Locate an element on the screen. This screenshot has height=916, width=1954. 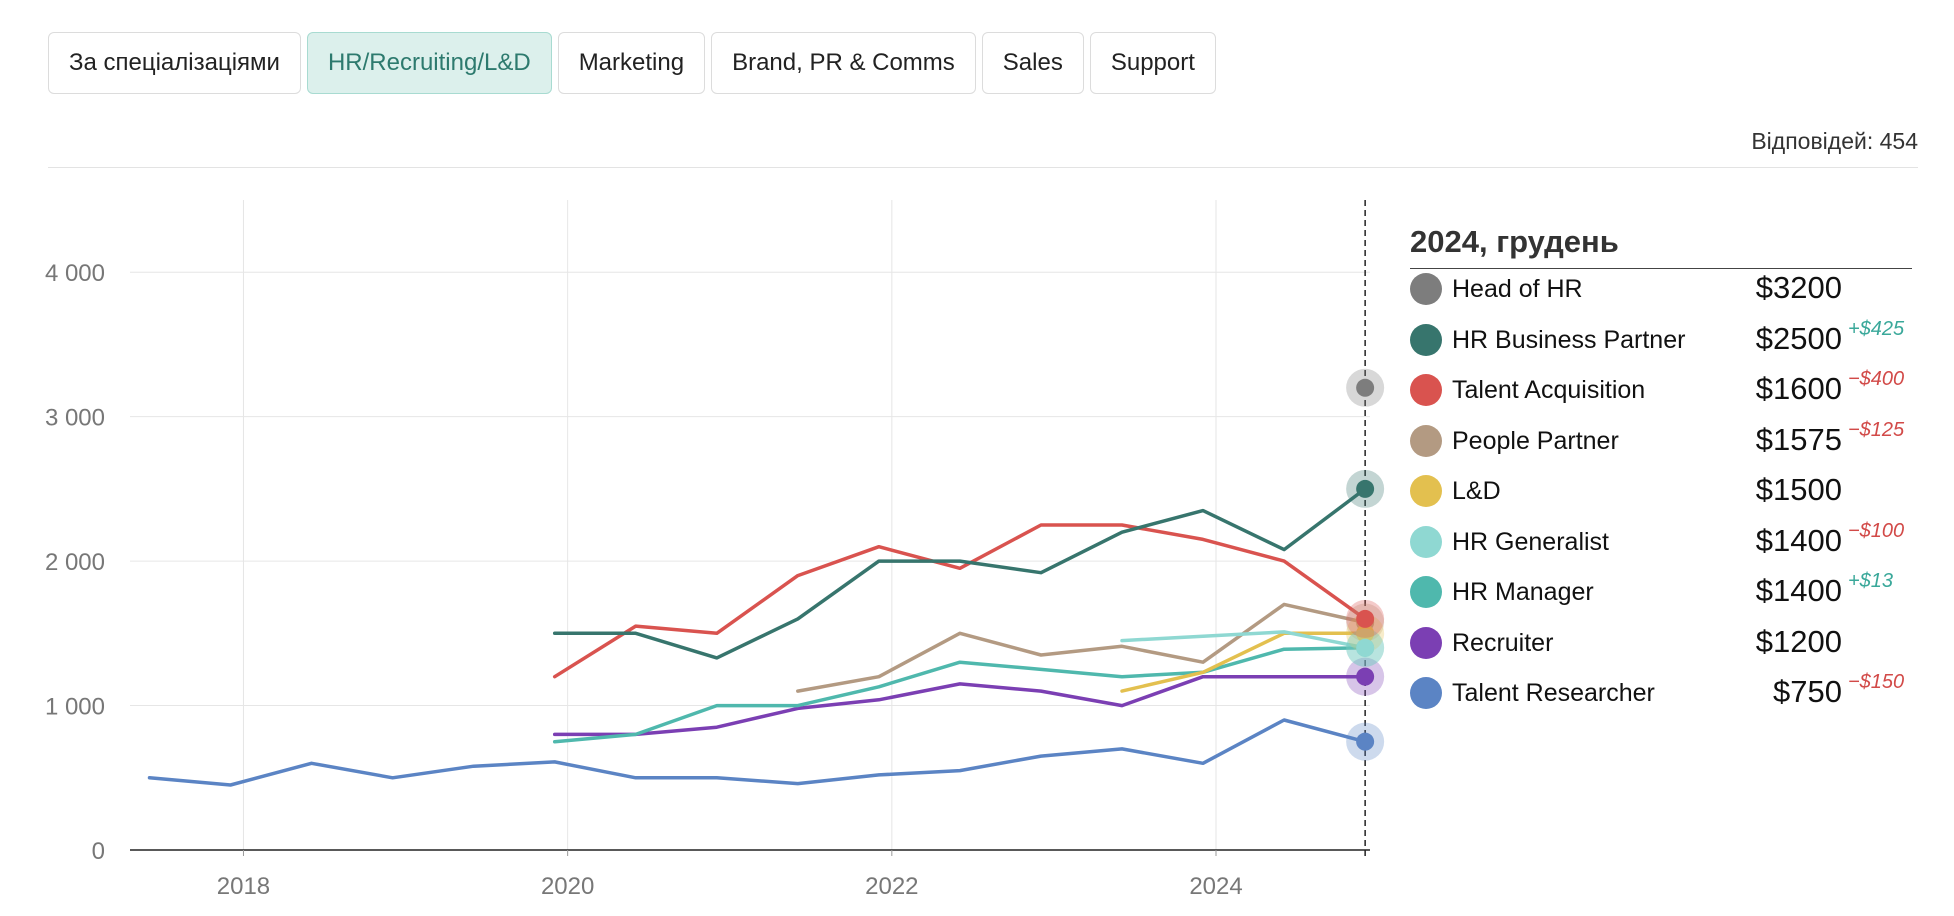
legend-row-head-of-hr: Head of HR $3200 is located at coordinates (1661, 294).